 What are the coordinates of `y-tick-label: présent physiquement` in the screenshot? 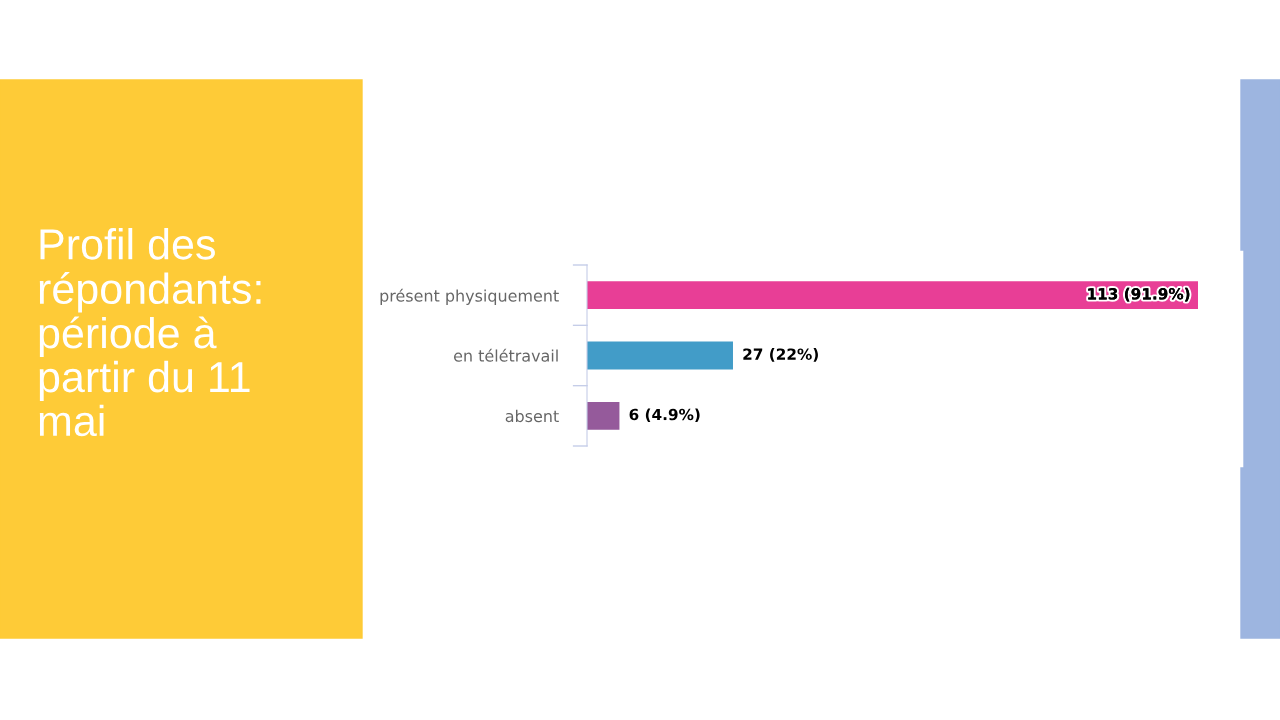 It's located at (469, 296).